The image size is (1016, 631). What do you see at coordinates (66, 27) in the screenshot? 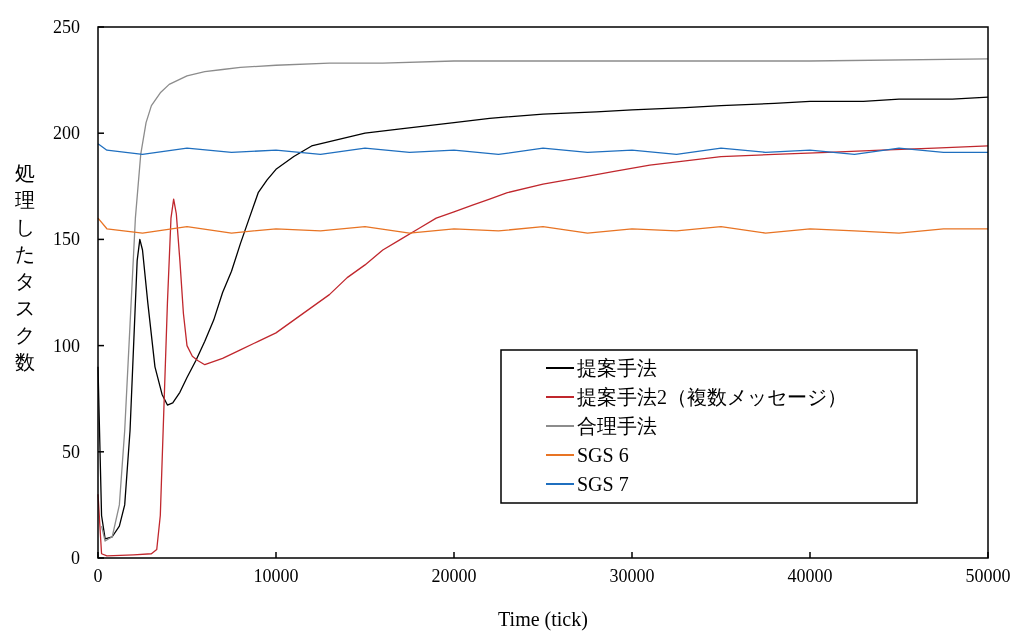
I see `y-tick-label: 250` at bounding box center [66, 27].